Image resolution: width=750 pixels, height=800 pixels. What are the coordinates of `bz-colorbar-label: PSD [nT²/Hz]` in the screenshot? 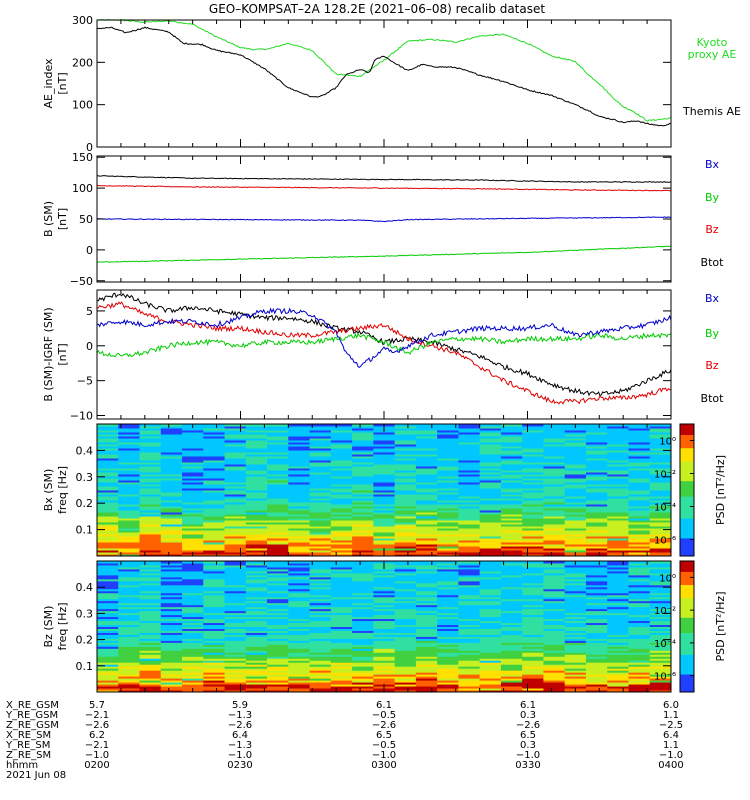 It's located at (720, 626).